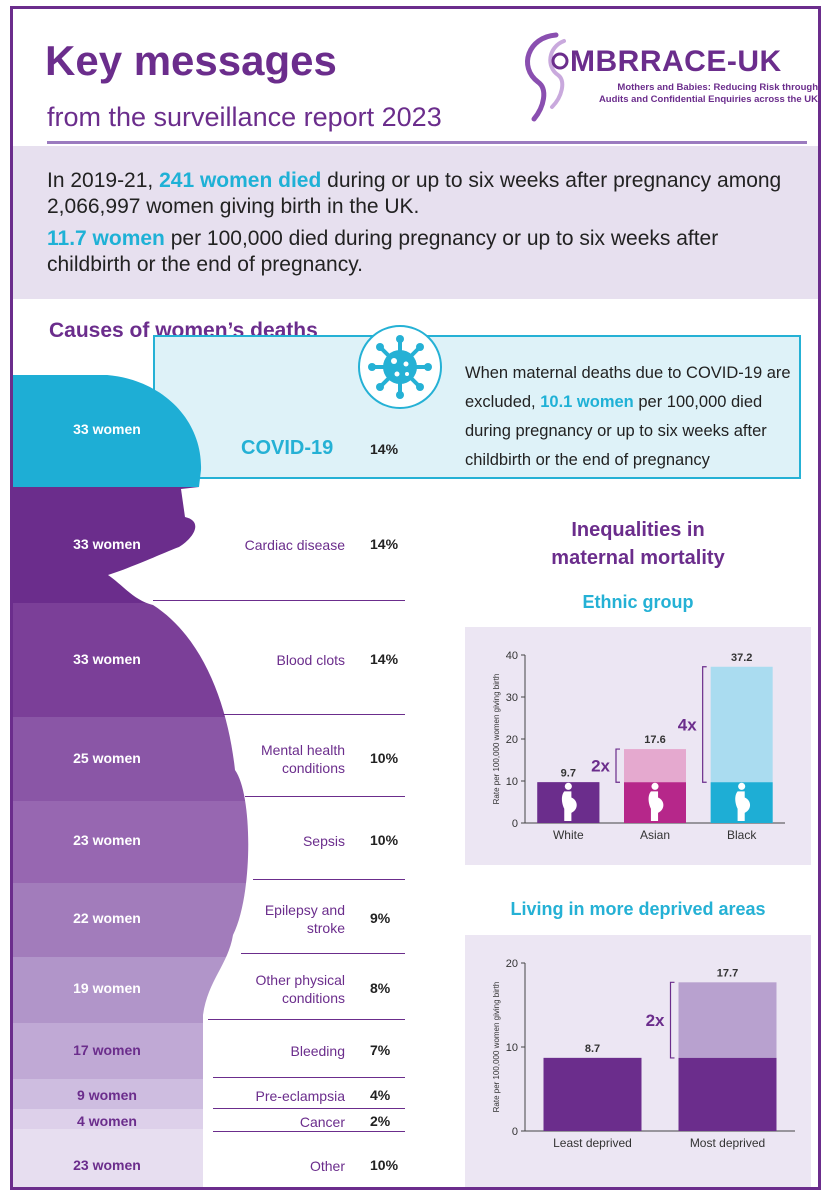  What do you see at coordinates (568, 773) in the screenshot?
I see `data-label: 9.7` at bounding box center [568, 773].